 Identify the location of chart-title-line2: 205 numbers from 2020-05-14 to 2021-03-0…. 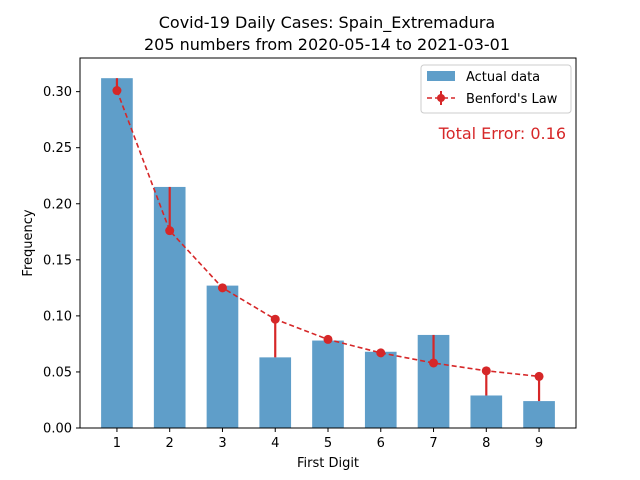
(327, 44).